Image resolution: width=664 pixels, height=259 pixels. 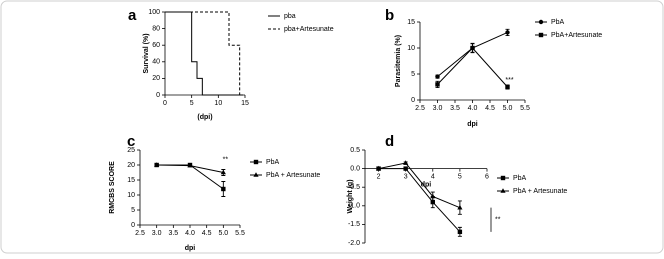 What do you see at coordinates (156, 28) in the screenshot?
I see `y-tick-label: 80` at bounding box center [156, 28].